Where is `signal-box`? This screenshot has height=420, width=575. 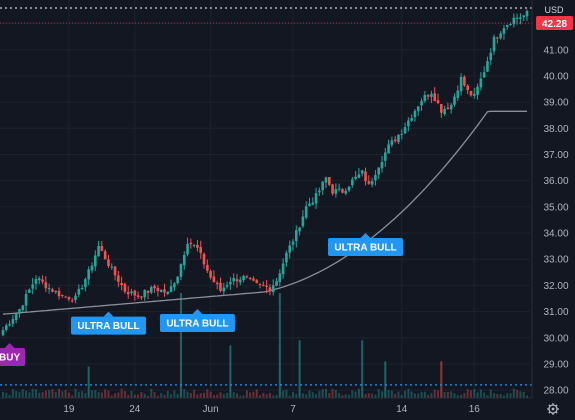
signal-box is located at coordinates (366, 247).